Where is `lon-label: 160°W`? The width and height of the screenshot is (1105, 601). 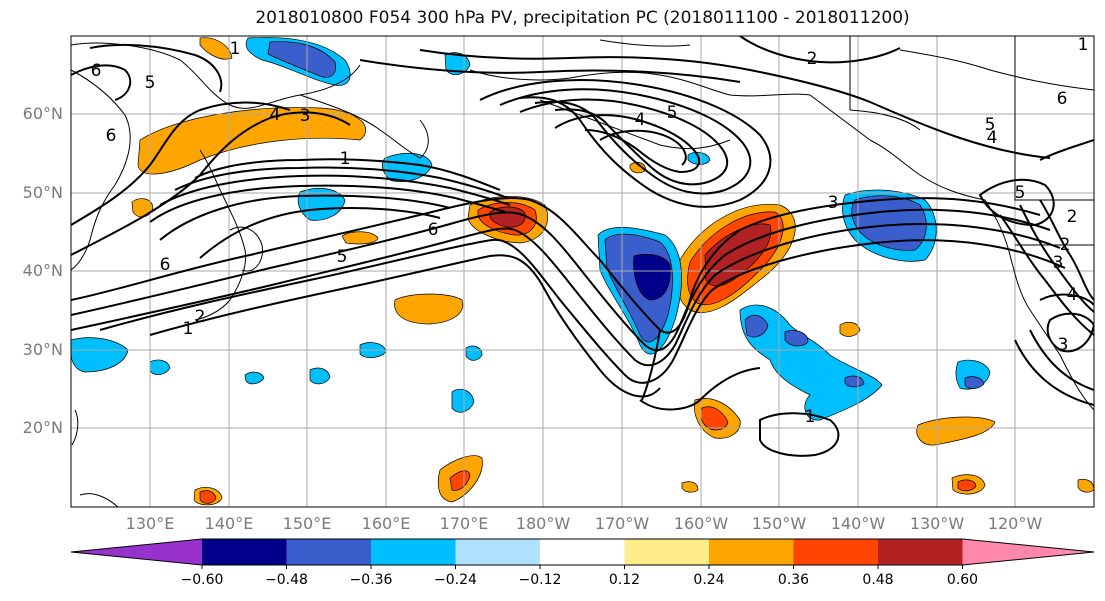 lon-label: 160°W is located at coordinates (701, 523).